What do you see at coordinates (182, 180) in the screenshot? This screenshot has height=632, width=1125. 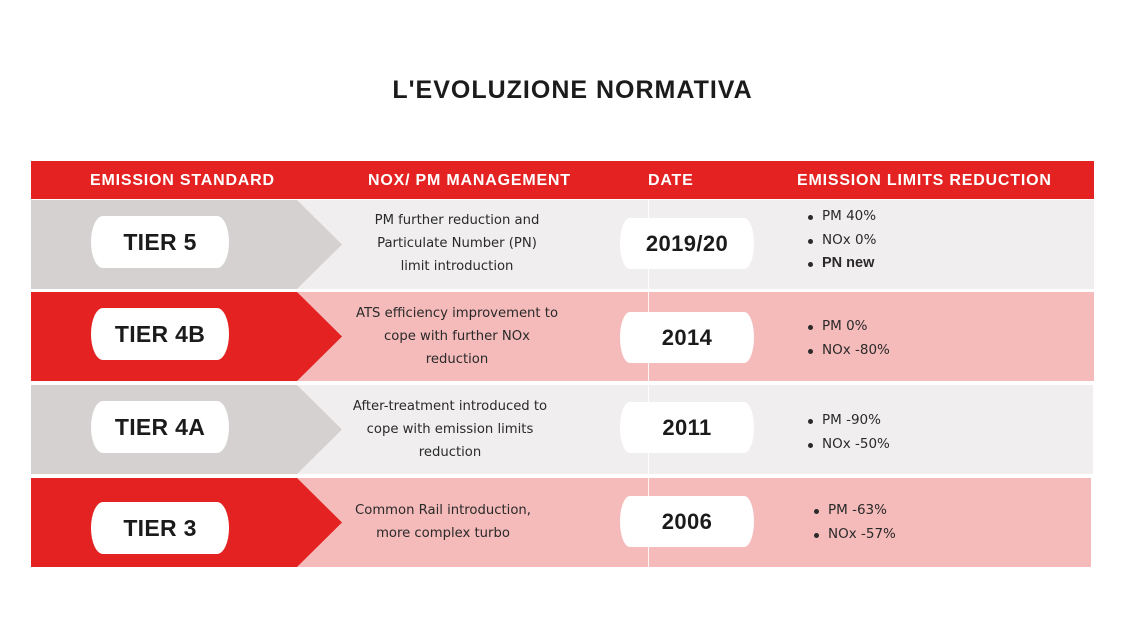 I see `column-header-emission-standard: EMISSION STANDARD` at bounding box center [182, 180].